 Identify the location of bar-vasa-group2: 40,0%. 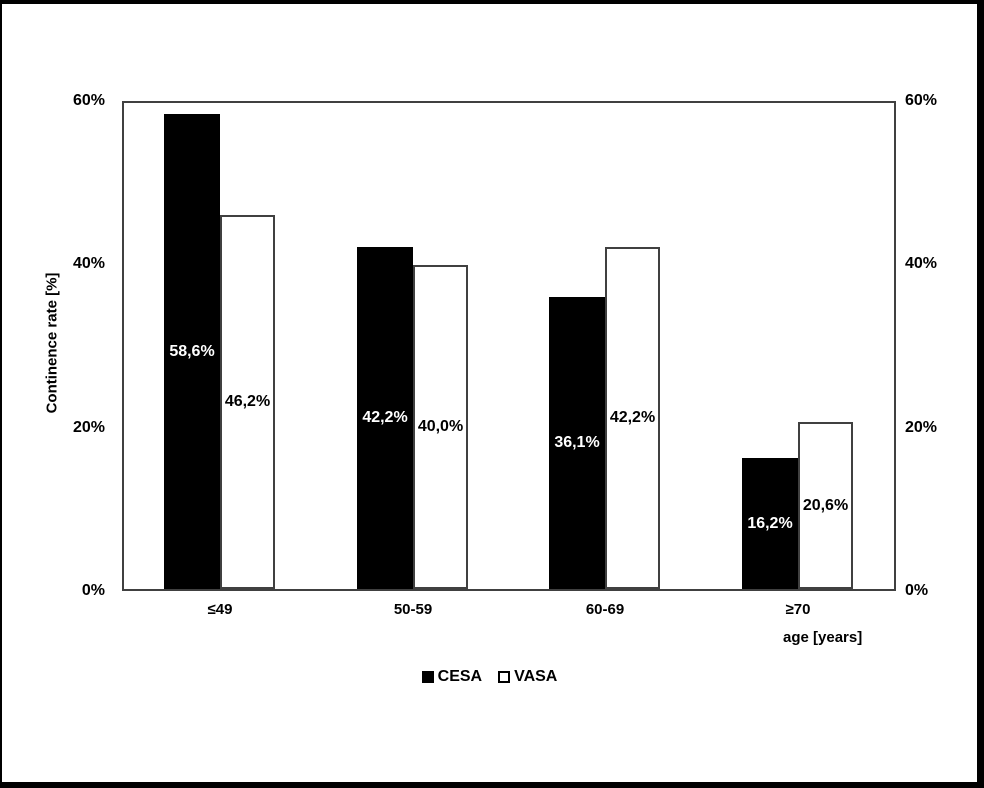
(440, 427).